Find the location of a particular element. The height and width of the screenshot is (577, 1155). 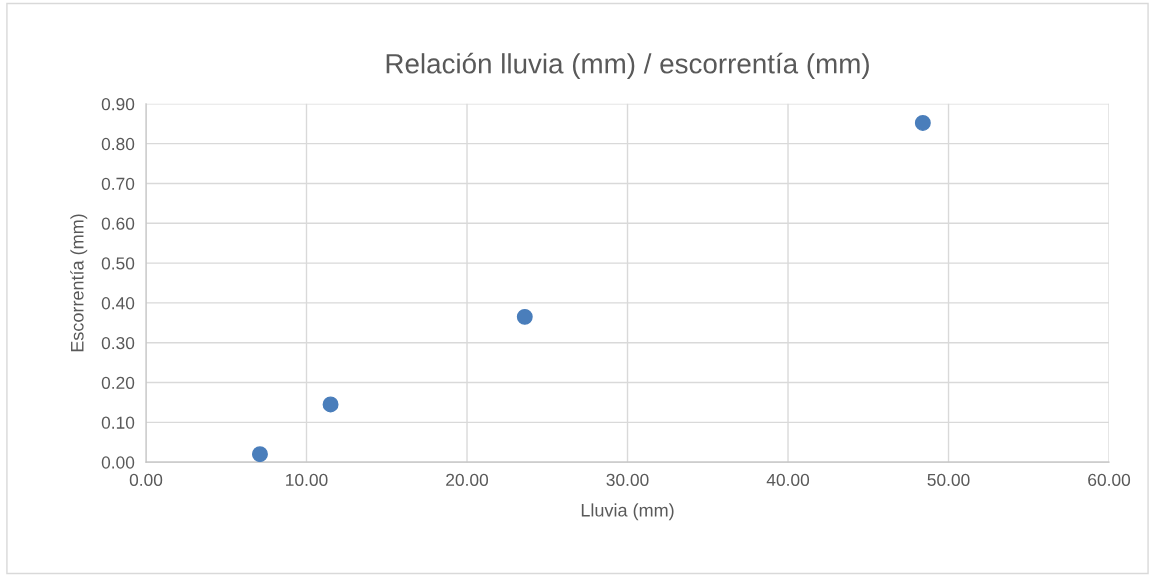

x-tick-label: 60.00 is located at coordinates (1109, 480).